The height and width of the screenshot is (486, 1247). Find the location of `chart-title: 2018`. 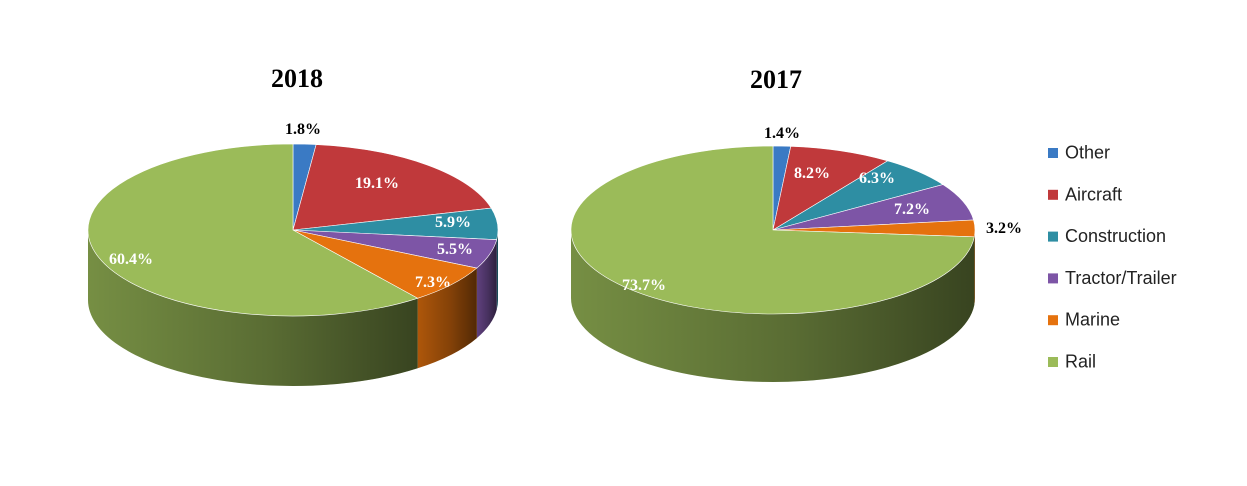

chart-title: 2018 is located at coordinates (297, 78).